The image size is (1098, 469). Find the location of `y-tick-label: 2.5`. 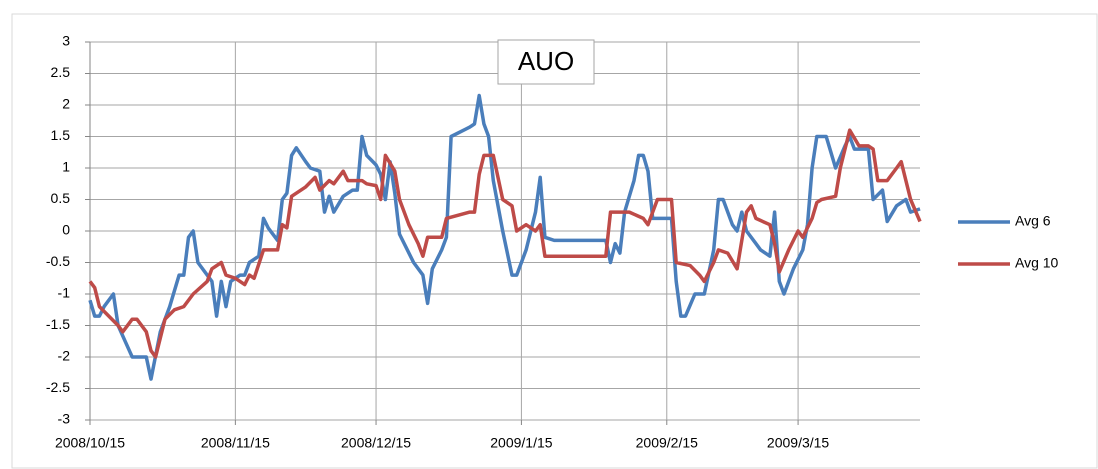

y-tick-label: 2.5 is located at coordinates (61, 72).